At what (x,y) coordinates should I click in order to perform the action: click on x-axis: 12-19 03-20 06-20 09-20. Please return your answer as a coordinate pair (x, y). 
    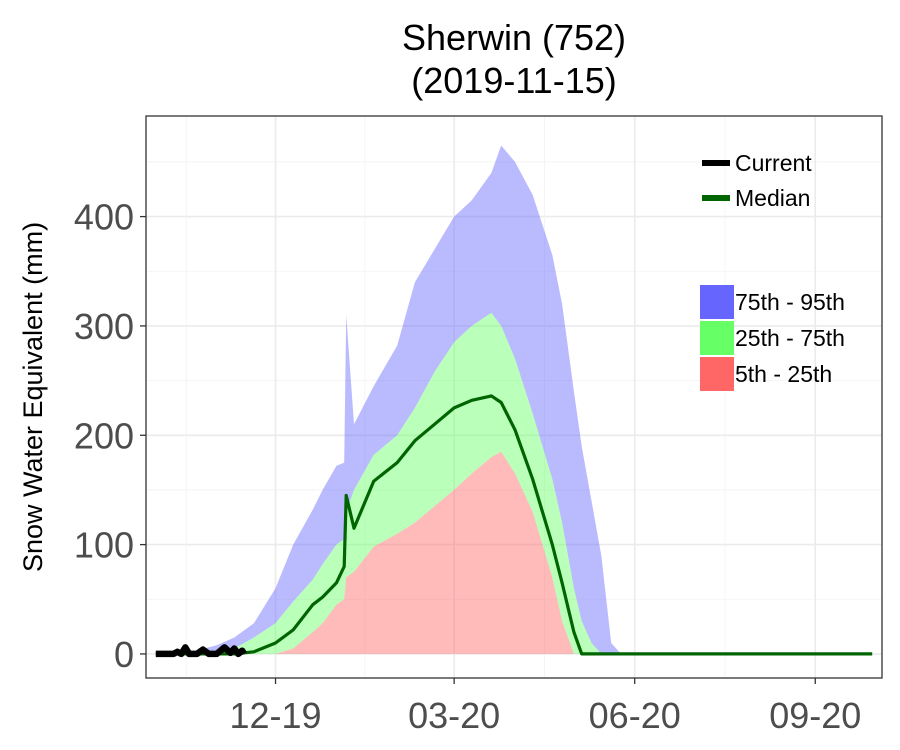
    Looking at the image, I should click on (545, 707).